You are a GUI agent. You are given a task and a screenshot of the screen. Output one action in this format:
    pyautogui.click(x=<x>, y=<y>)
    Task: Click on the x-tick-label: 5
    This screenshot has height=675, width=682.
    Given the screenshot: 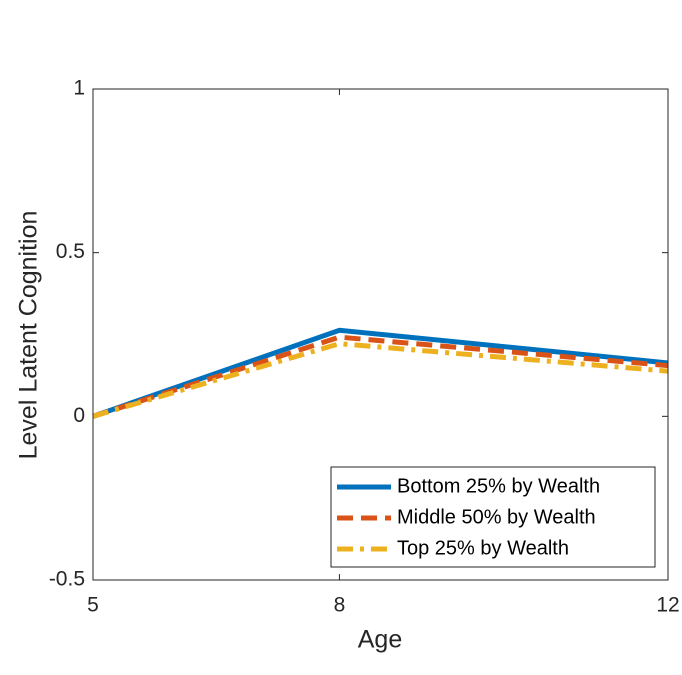 What is the action you would take?
    pyautogui.click(x=93, y=605)
    